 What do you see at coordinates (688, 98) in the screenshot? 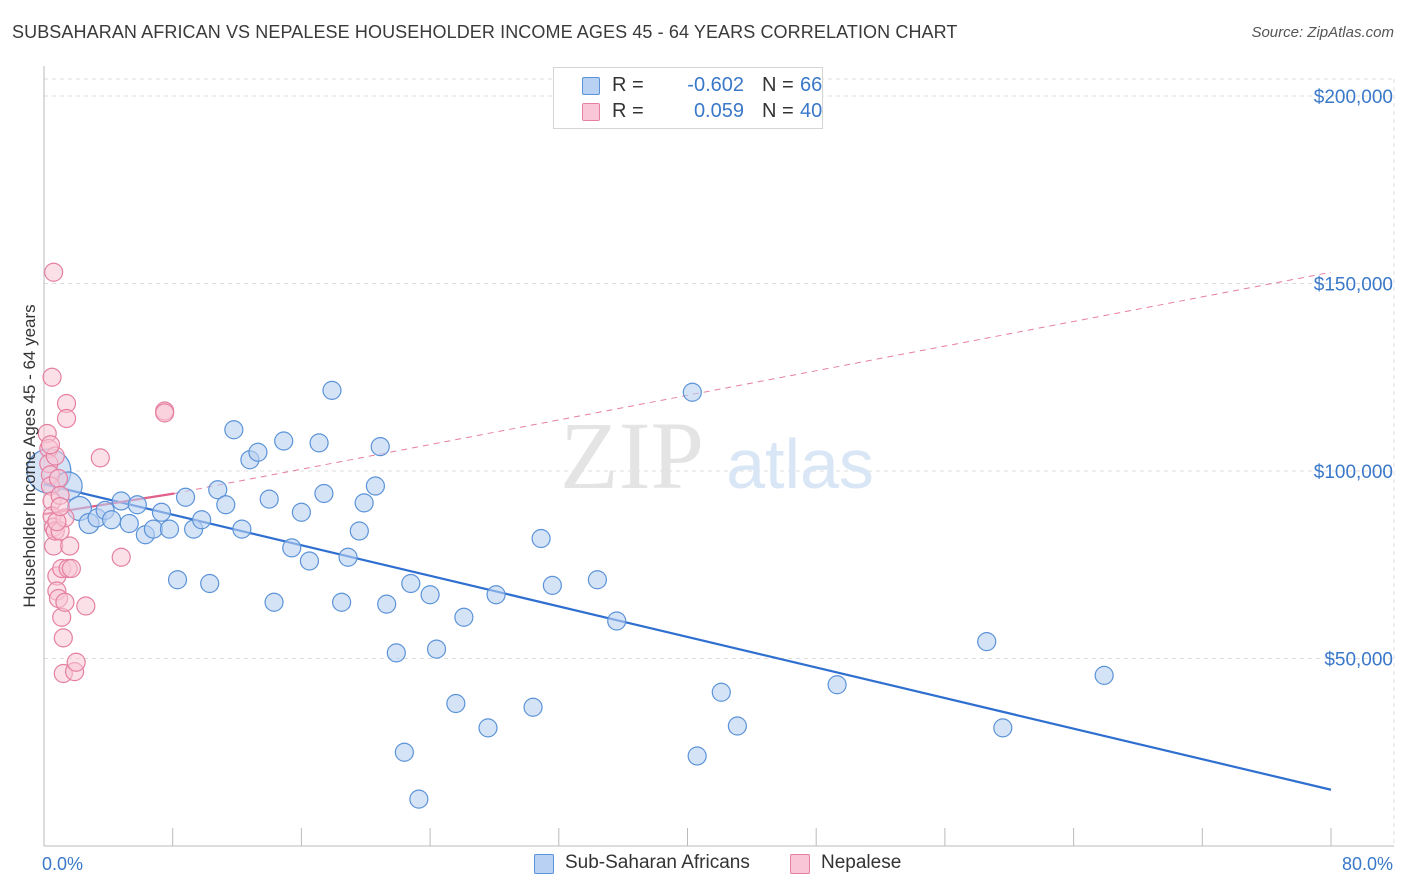
I see `correlation-legend: R = -0.602 N = 66 R = 0.059 N = 40` at bounding box center [688, 98].